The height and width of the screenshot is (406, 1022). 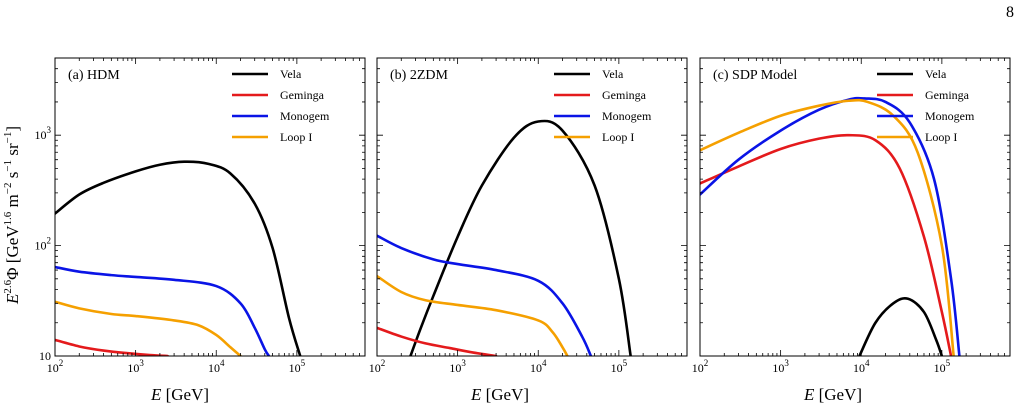 I want to click on x-tick-label-b: 10², so click(x=377, y=366).